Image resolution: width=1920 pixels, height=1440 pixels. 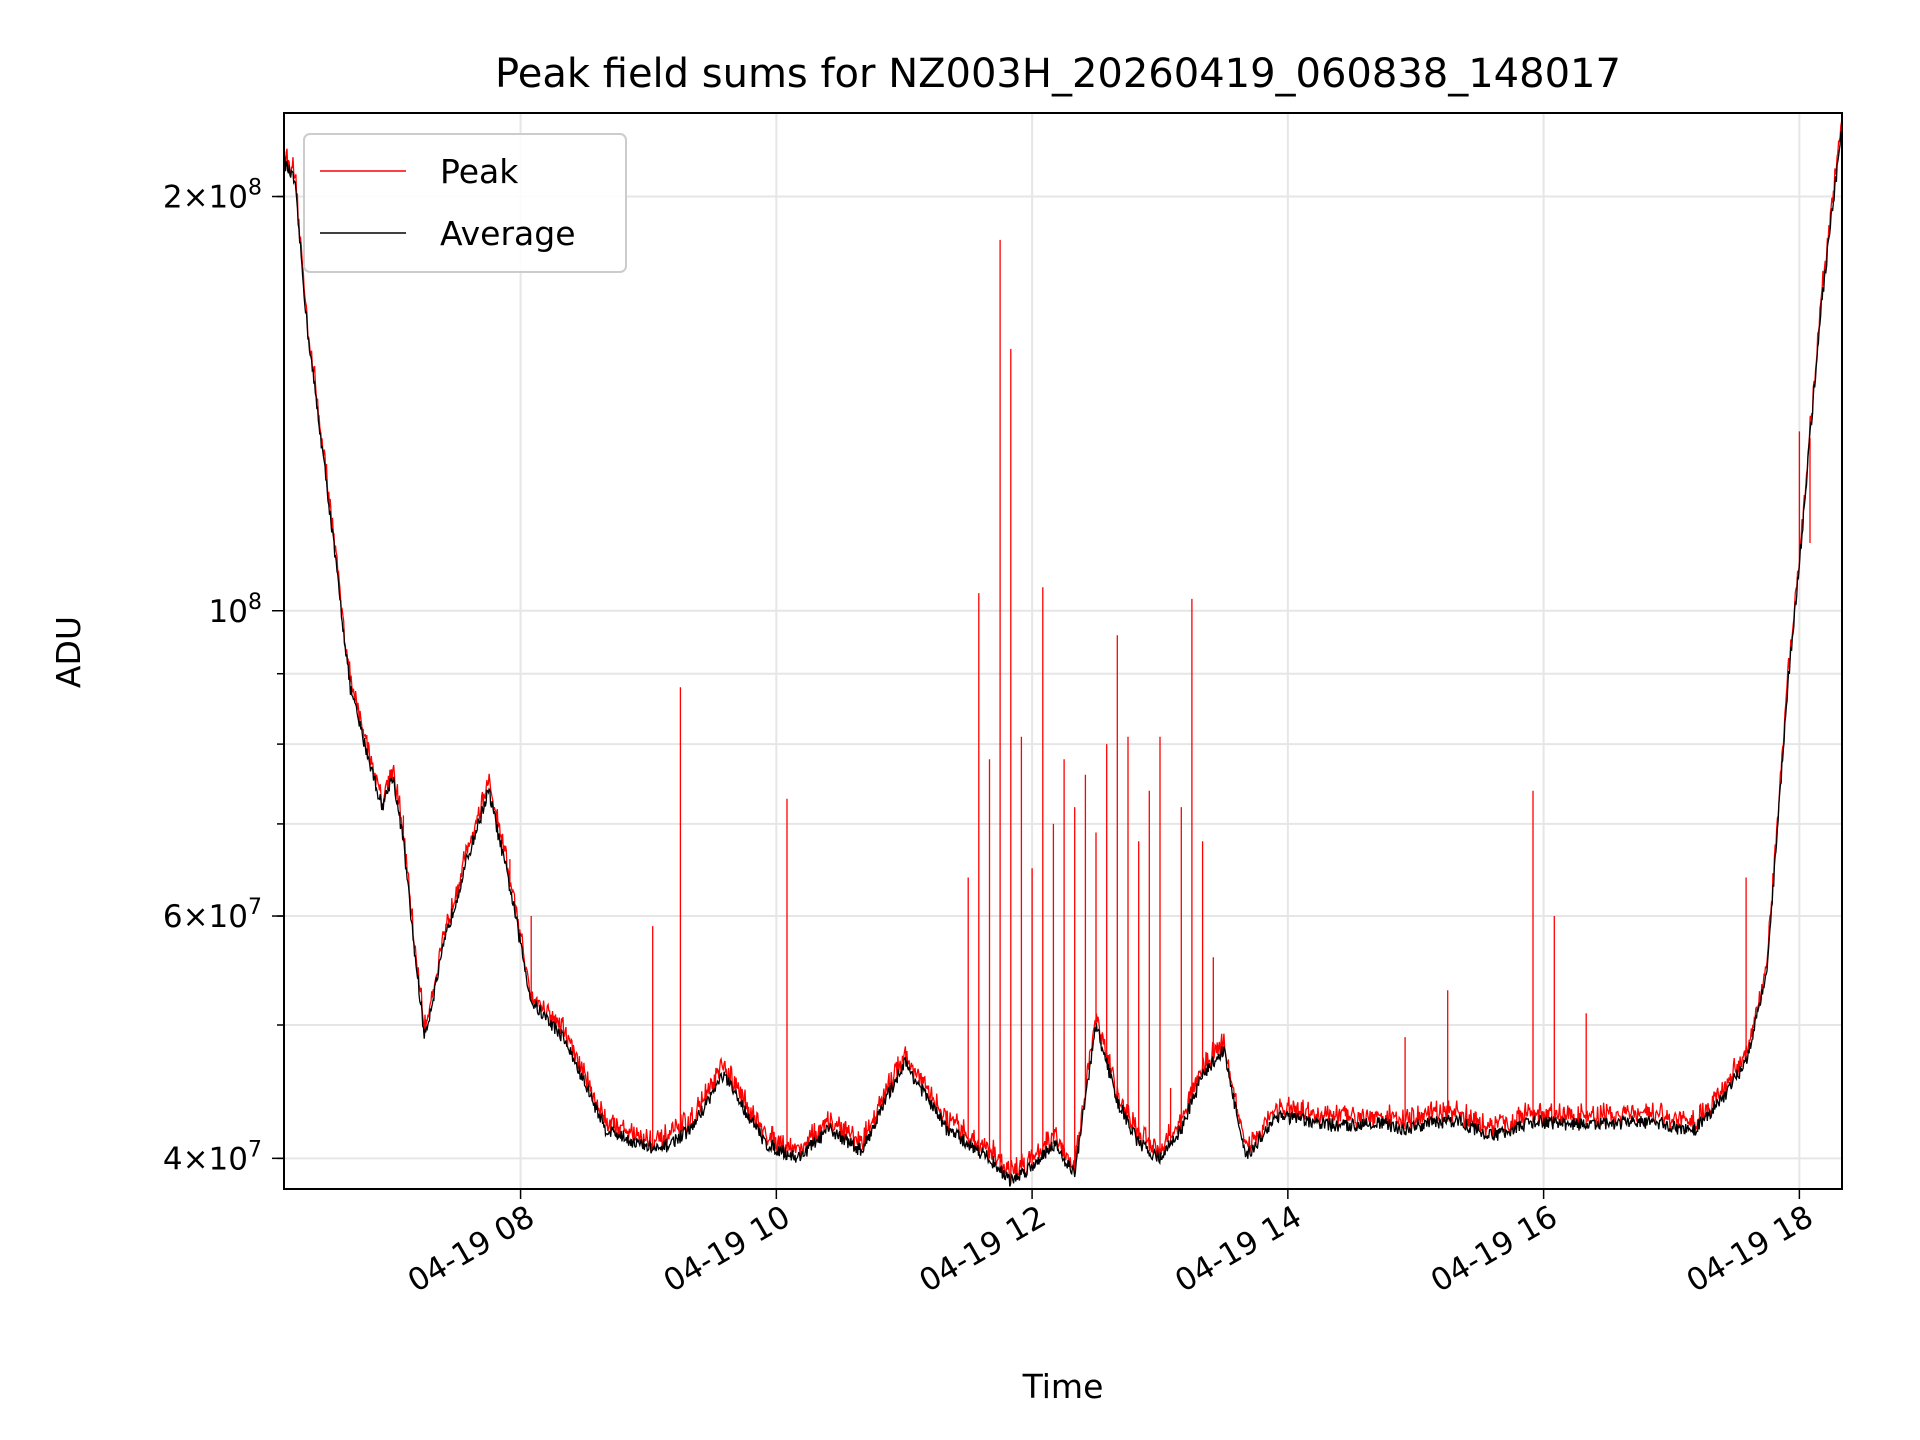 What do you see at coordinates (1063, 1386) in the screenshot?
I see `x-axis-label: Time` at bounding box center [1063, 1386].